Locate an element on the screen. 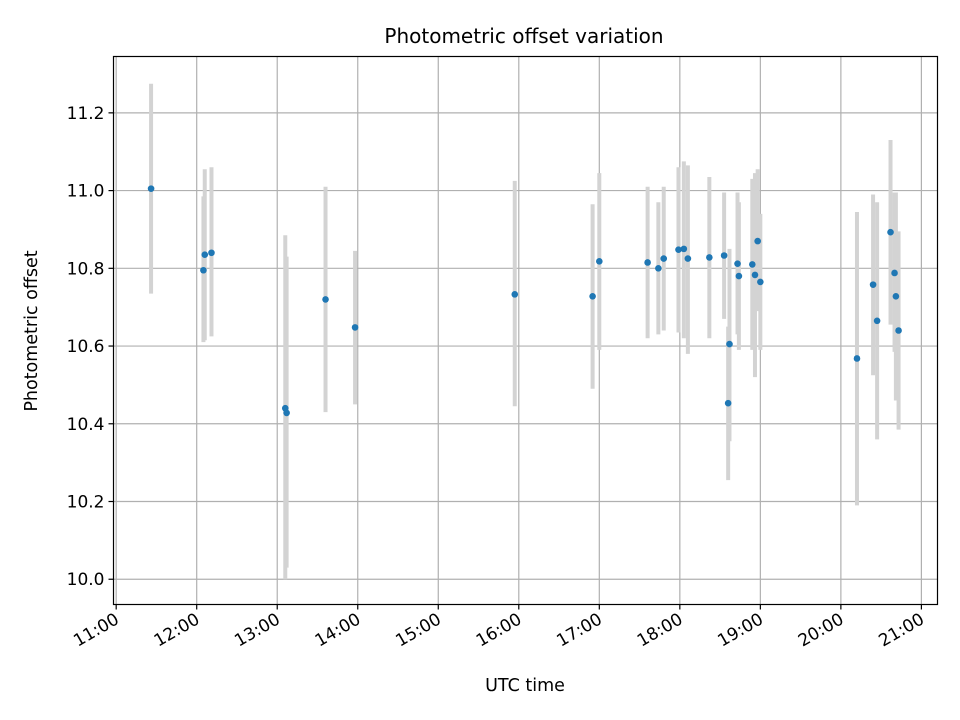 Image resolution: width=960 pixels, height=720 pixels. y-tick-label: 10.8 is located at coordinates (86, 269).